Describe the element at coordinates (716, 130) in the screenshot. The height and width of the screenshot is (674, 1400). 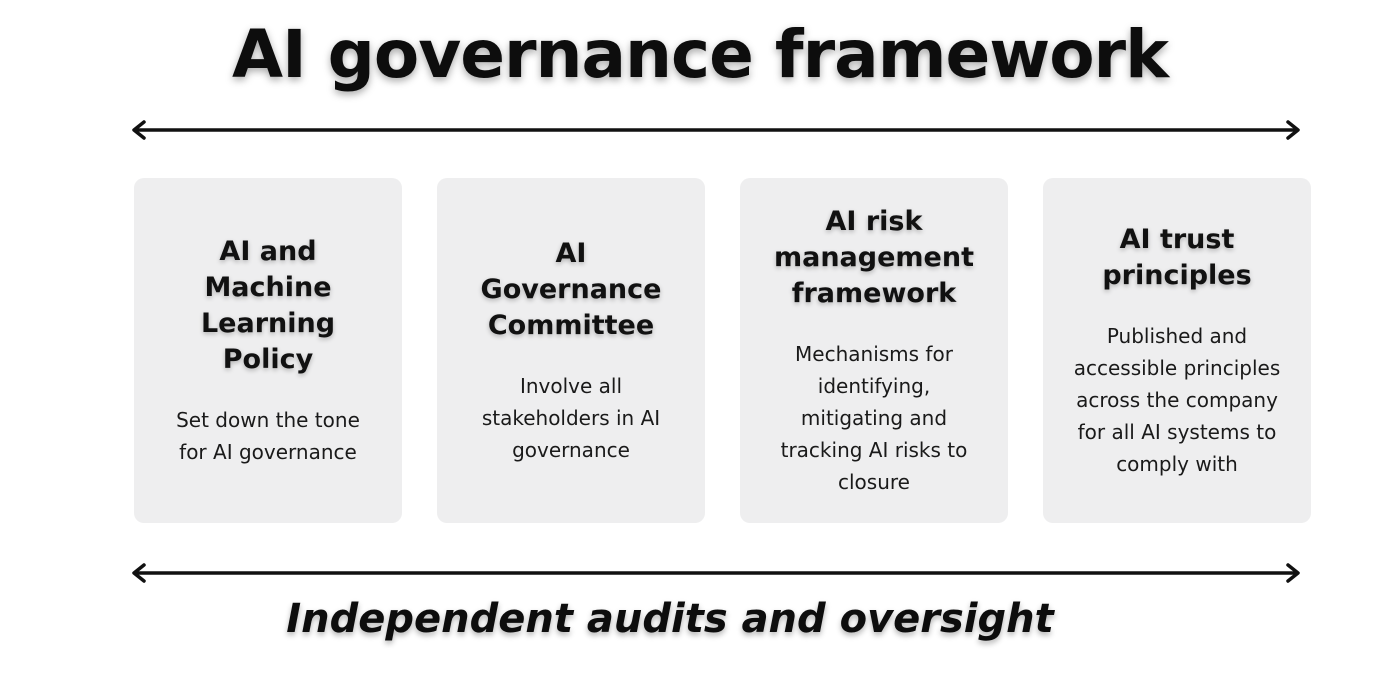
I see `double-arrow-top` at that location.